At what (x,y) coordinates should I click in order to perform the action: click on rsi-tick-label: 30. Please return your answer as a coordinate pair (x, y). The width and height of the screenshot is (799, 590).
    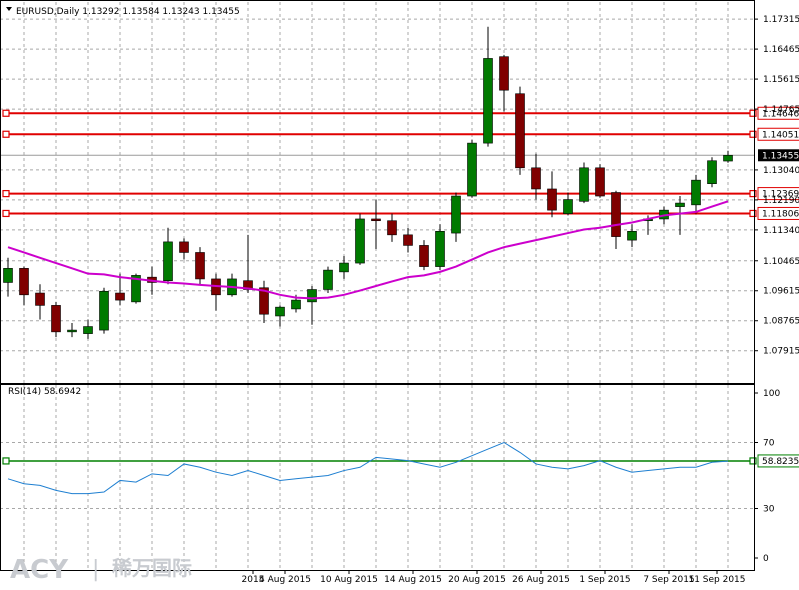
    Looking at the image, I should click on (769, 510).